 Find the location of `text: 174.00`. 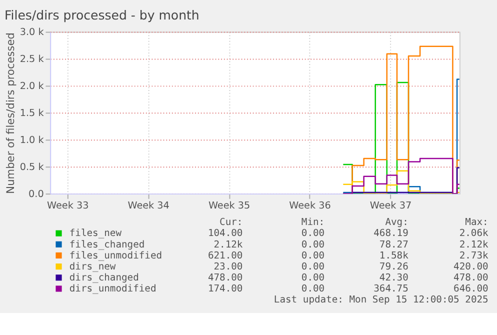

text: 174.00 is located at coordinates (225, 289).